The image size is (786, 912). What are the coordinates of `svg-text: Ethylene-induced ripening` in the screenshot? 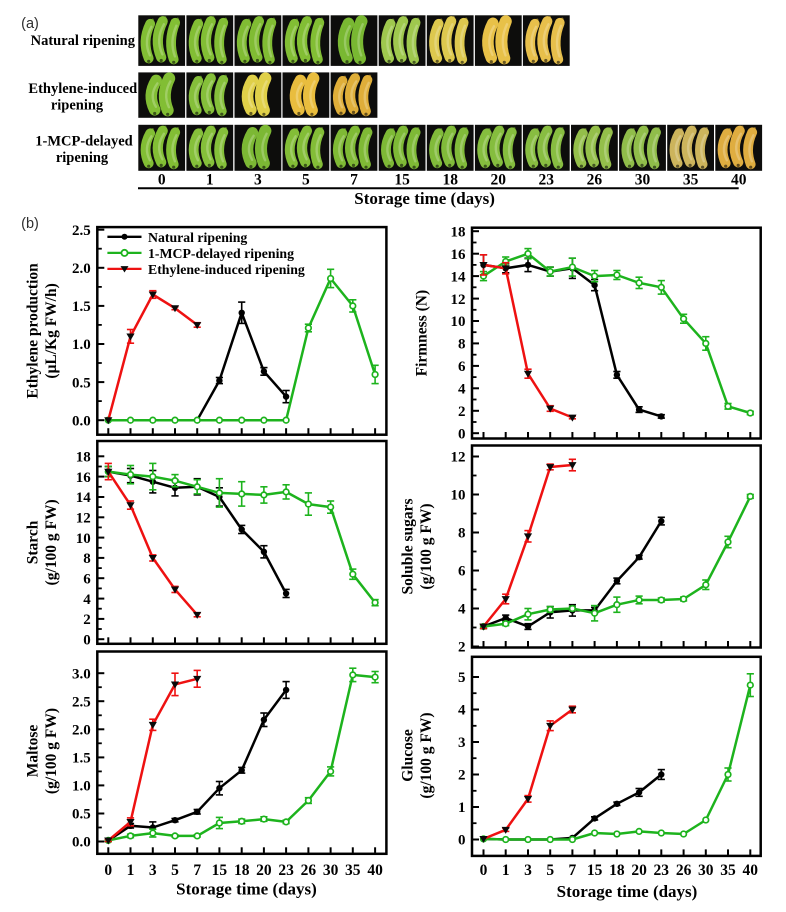 It's located at (226, 269).